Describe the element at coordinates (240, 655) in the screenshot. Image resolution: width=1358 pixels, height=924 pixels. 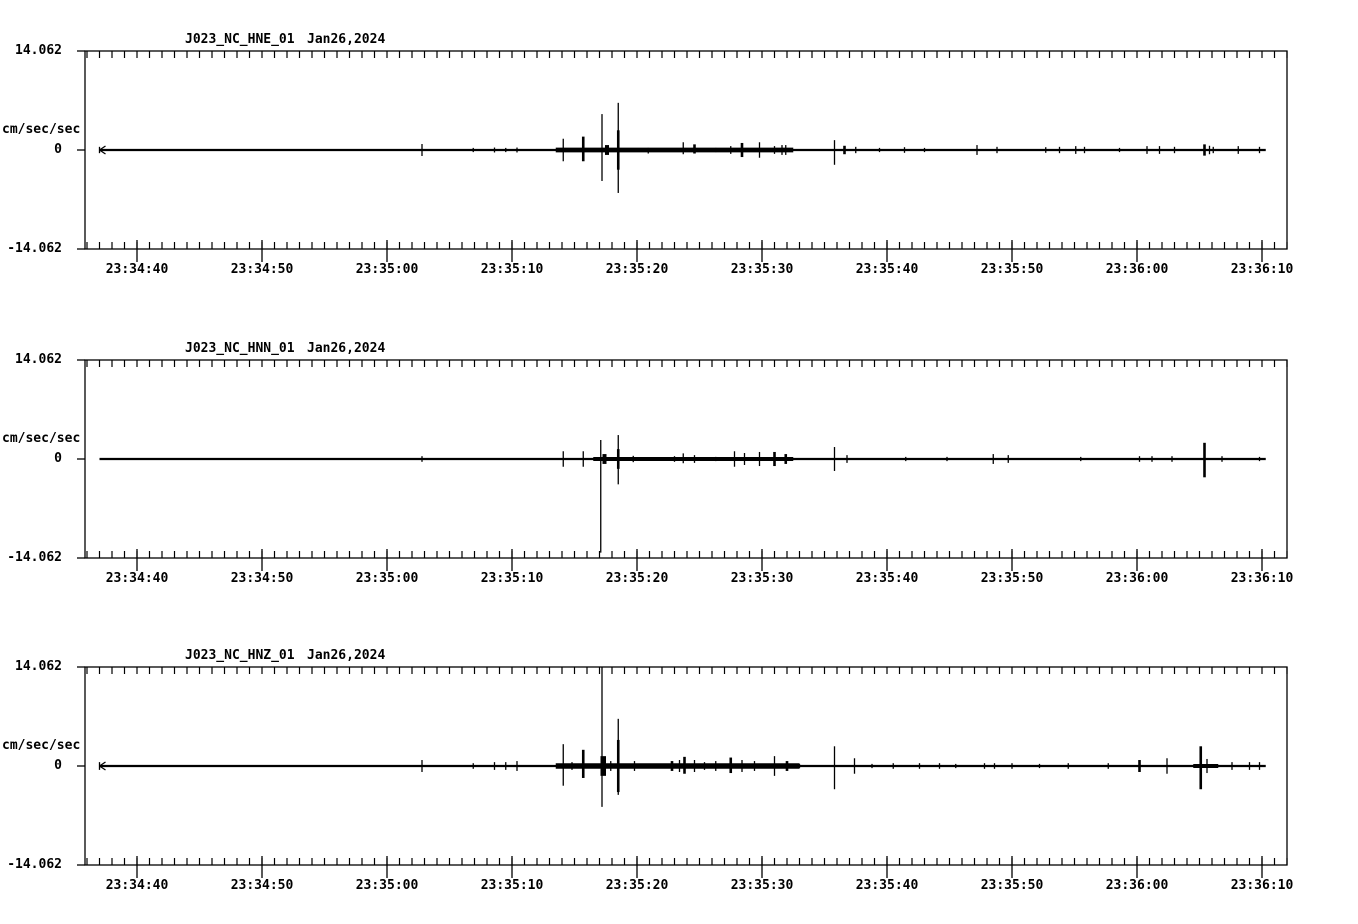
I see `trace-title-station: J023_NC_HNZ_01` at that location.